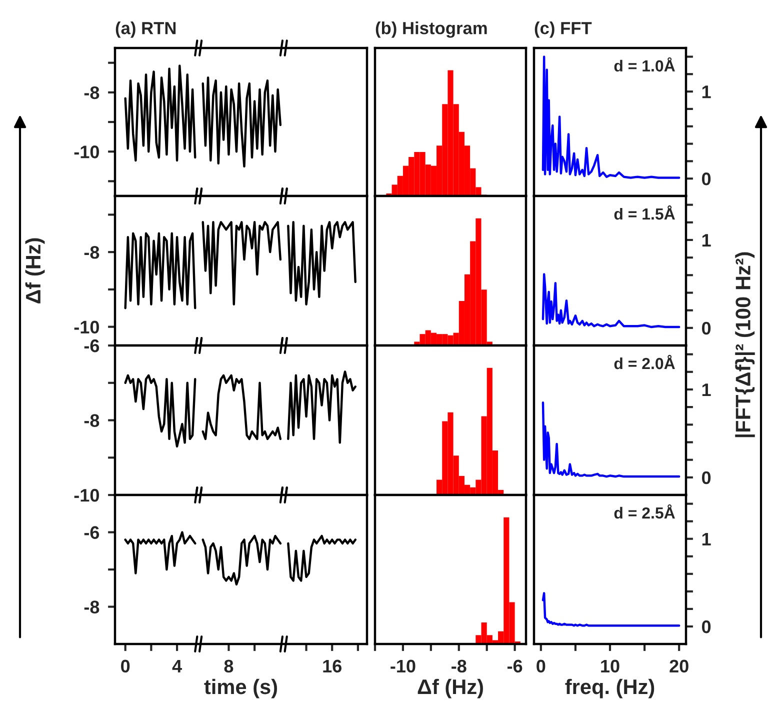 This screenshot has width=773, height=725. Describe the element at coordinates (679, 666) in the screenshot. I see `x-tick-label: 20` at that location.